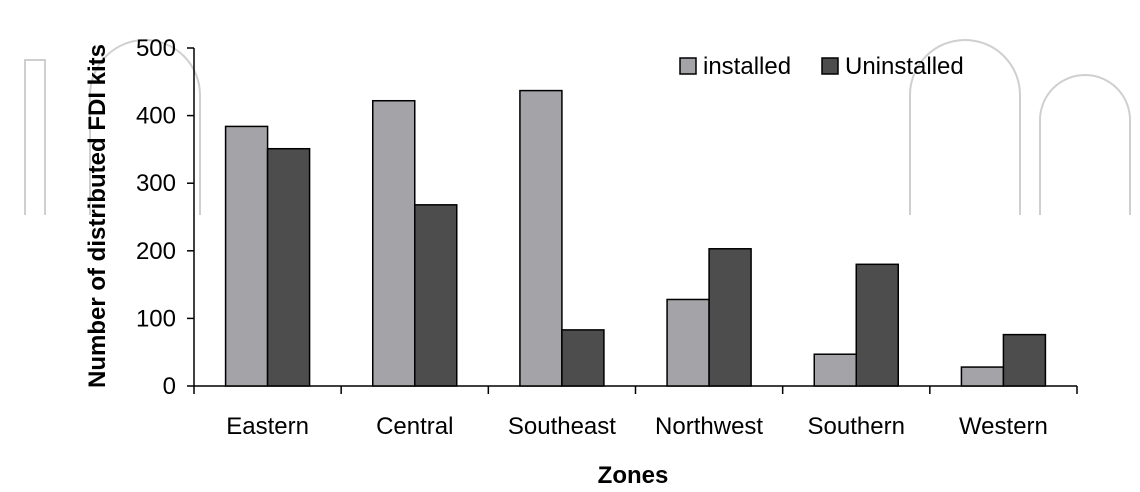 The height and width of the screenshot is (492, 1140). I want to click on legend-swatch-installed, so click(688, 66).